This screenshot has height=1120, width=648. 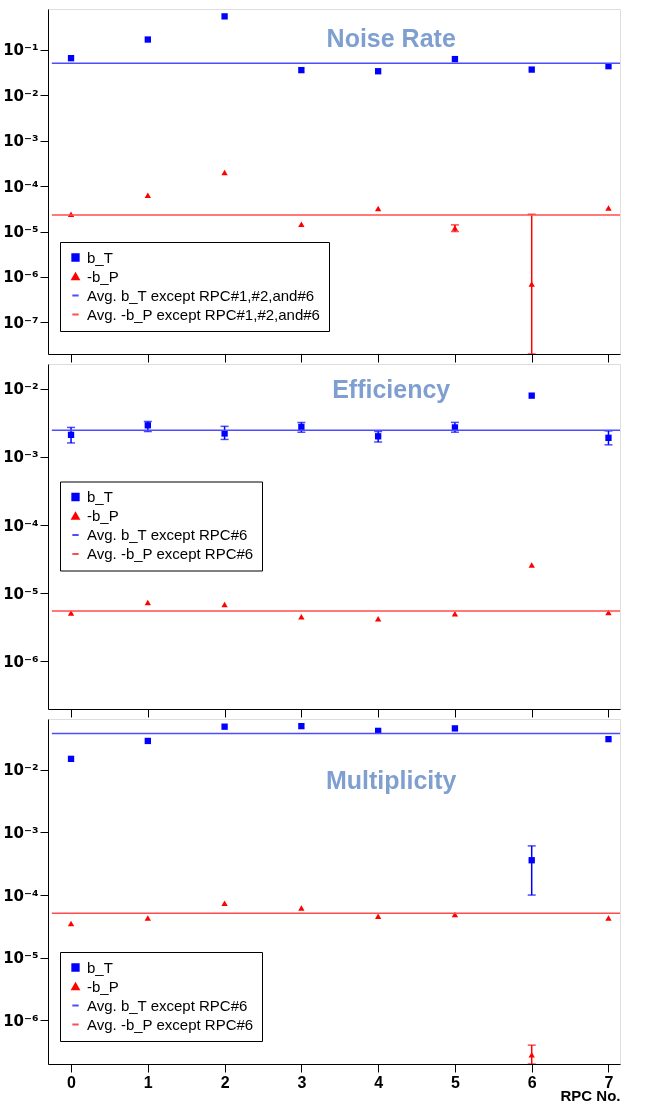 What do you see at coordinates (302, 1082) in the screenshot?
I see `x-tick-label: 3` at bounding box center [302, 1082].